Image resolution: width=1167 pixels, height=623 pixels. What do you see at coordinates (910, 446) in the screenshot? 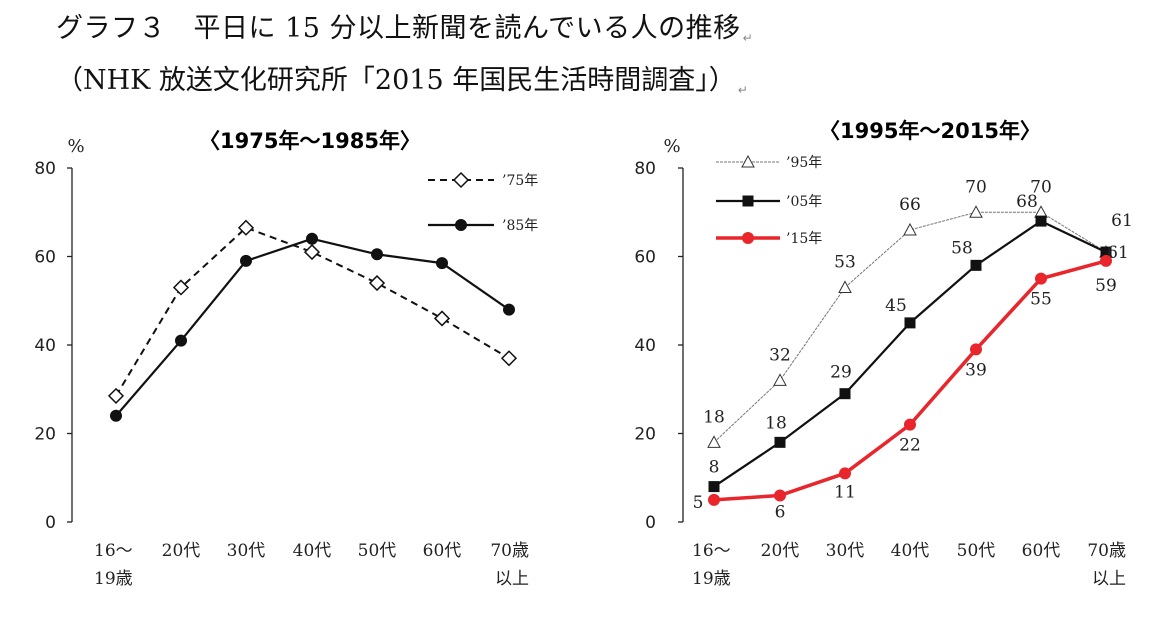
I see `chart-1-series-2-data-label: 22` at bounding box center [910, 446].